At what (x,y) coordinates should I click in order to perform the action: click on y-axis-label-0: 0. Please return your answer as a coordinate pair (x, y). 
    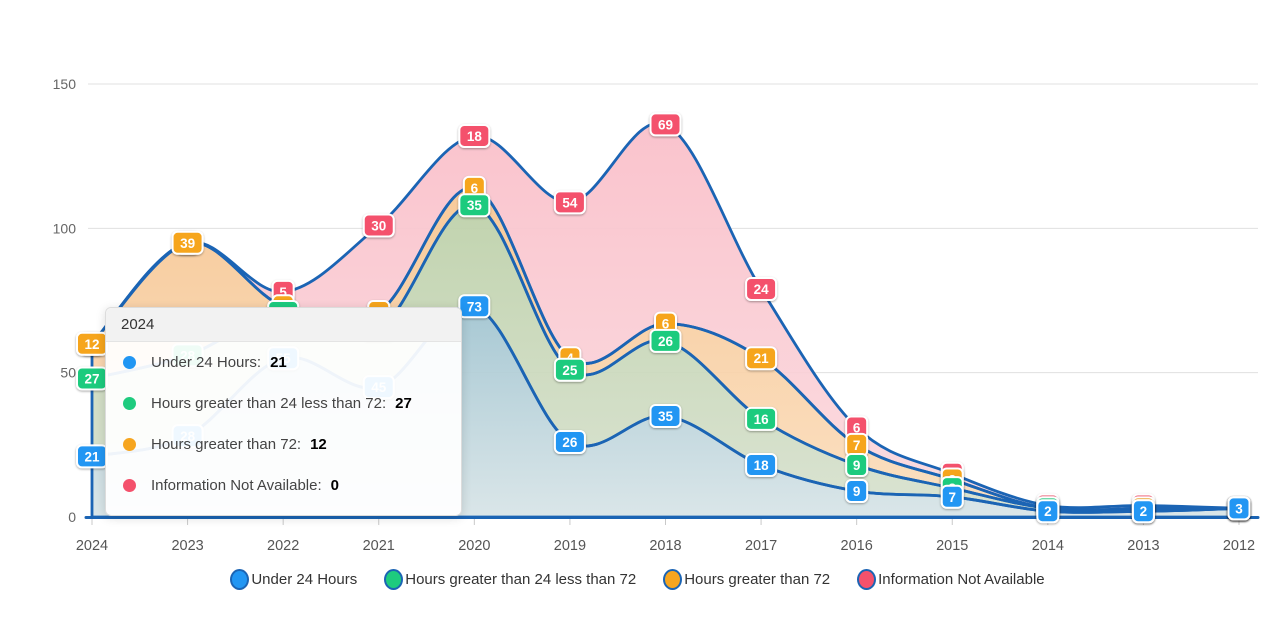
    Looking at the image, I should click on (72, 517).